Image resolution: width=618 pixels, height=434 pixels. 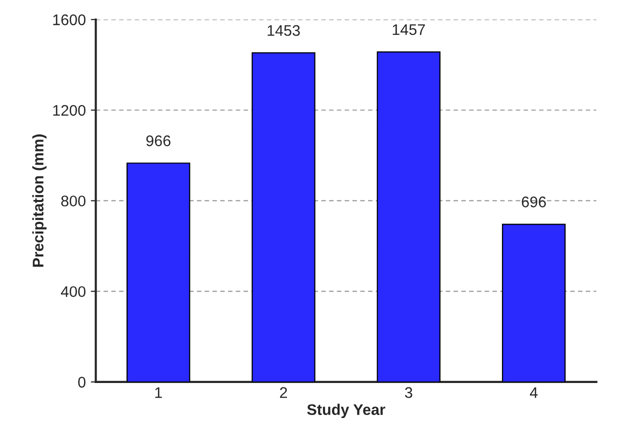 I want to click on y-tick-label: 1200, so click(x=69, y=110).